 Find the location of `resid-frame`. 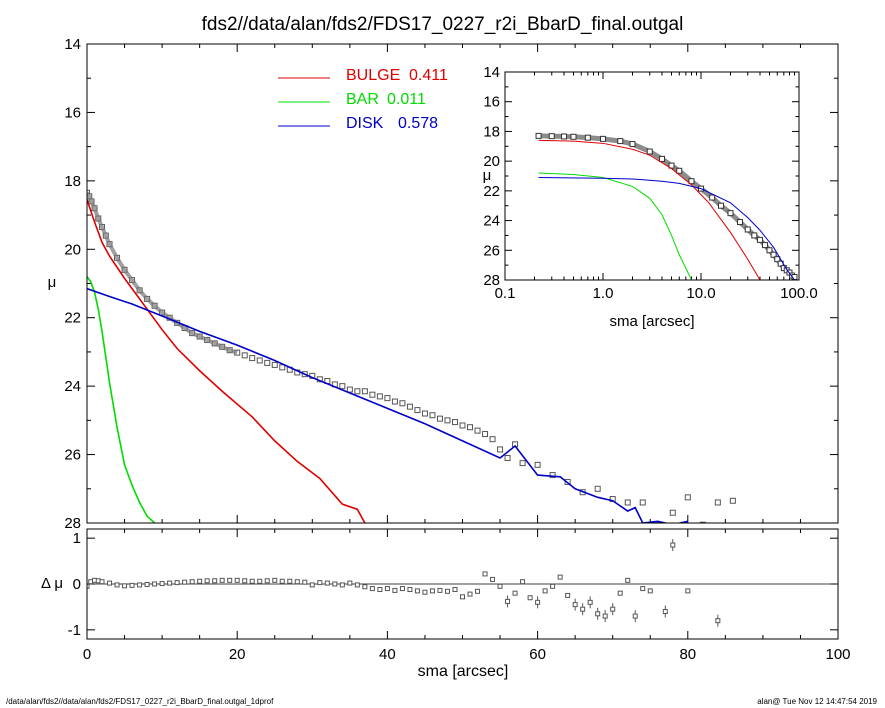

resid-frame is located at coordinates (462, 584).